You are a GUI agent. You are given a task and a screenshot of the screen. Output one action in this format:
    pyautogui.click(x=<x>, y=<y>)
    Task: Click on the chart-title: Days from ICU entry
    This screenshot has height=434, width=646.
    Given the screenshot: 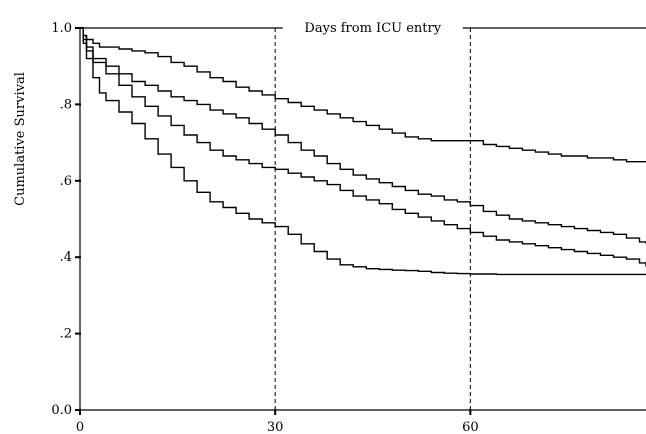 What is the action you would take?
    pyautogui.click(x=372, y=28)
    